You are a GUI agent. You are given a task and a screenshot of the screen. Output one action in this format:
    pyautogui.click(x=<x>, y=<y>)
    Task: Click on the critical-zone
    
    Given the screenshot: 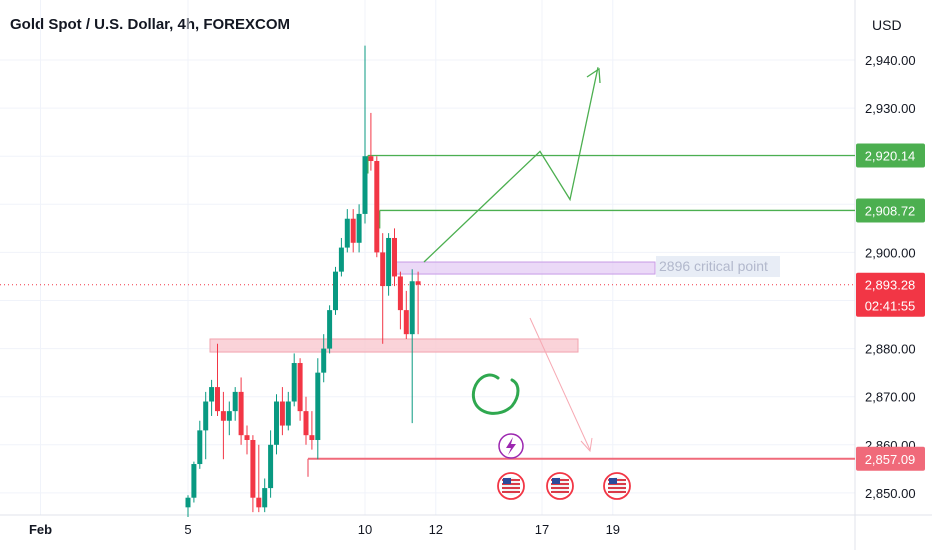 What is the action you would take?
    pyautogui.click(x=524, y=268)
    